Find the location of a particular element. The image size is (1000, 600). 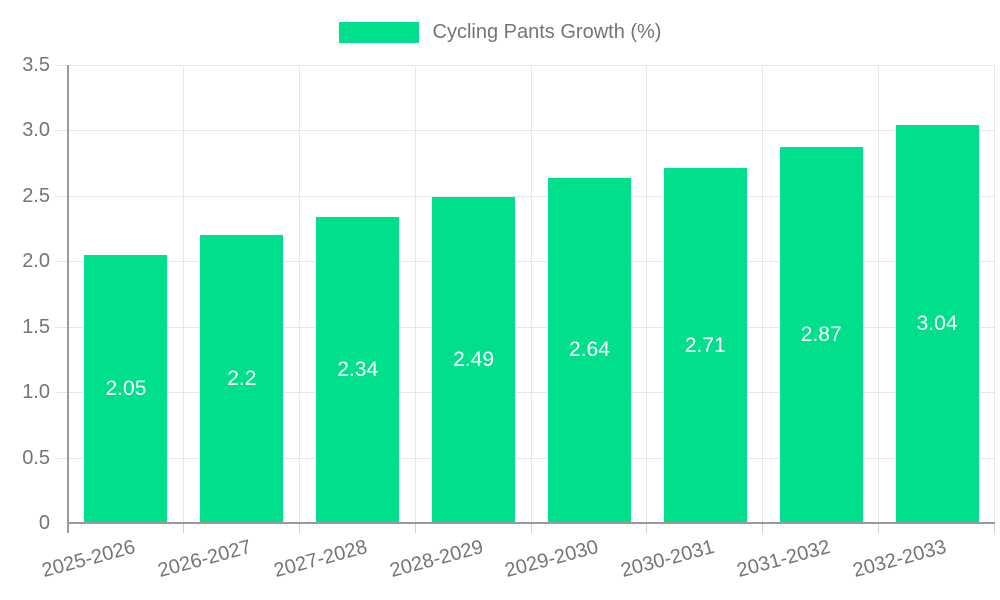

y-axis-line is located at coordinates (68, 299).